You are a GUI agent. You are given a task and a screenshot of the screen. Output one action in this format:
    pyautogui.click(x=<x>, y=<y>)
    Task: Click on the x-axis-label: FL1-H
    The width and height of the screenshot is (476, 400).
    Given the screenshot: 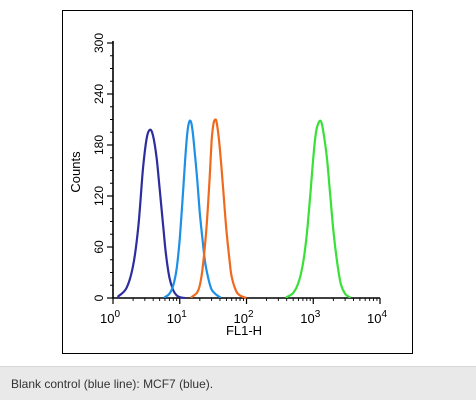 What is the action you would take?
    pyautogui.click(x=244, y=330)
    